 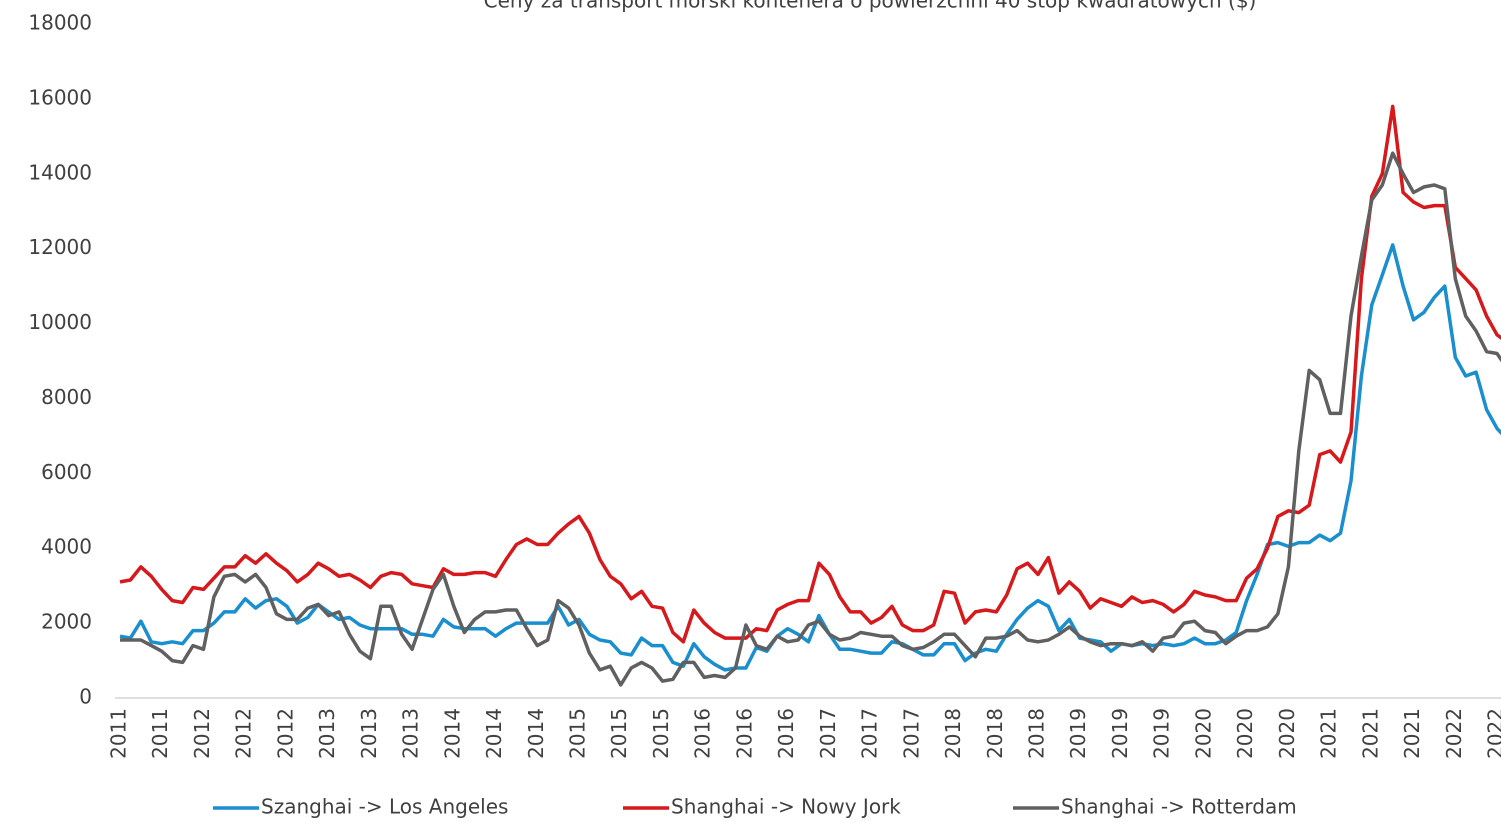 I want to click on legend-label: Shanghai -> Nowy Jork, so click(x=786, y=807).